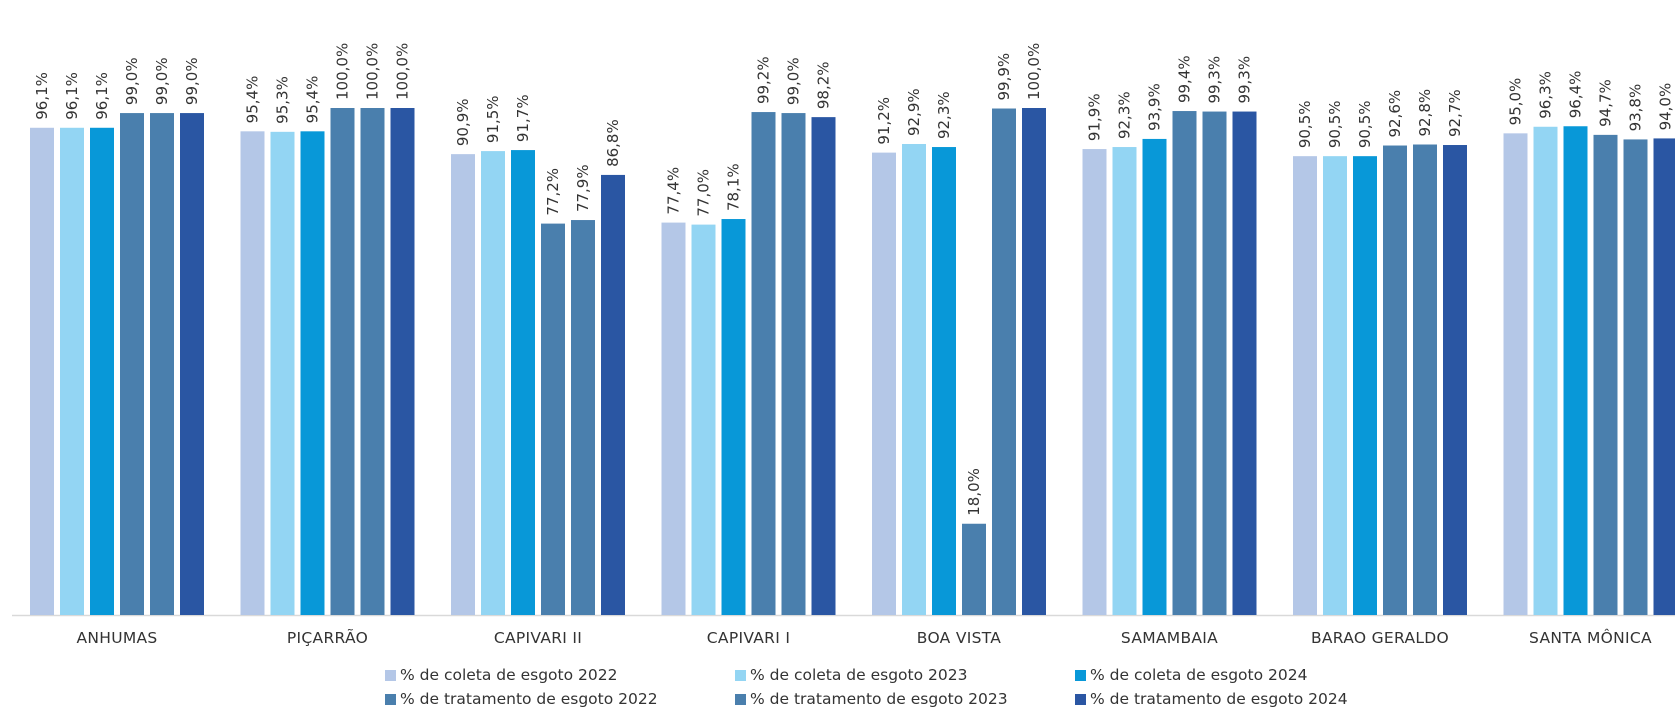 This screenshot has width=1675, height=712. I want to click on data-label: 78,1%, so click(734, 187).